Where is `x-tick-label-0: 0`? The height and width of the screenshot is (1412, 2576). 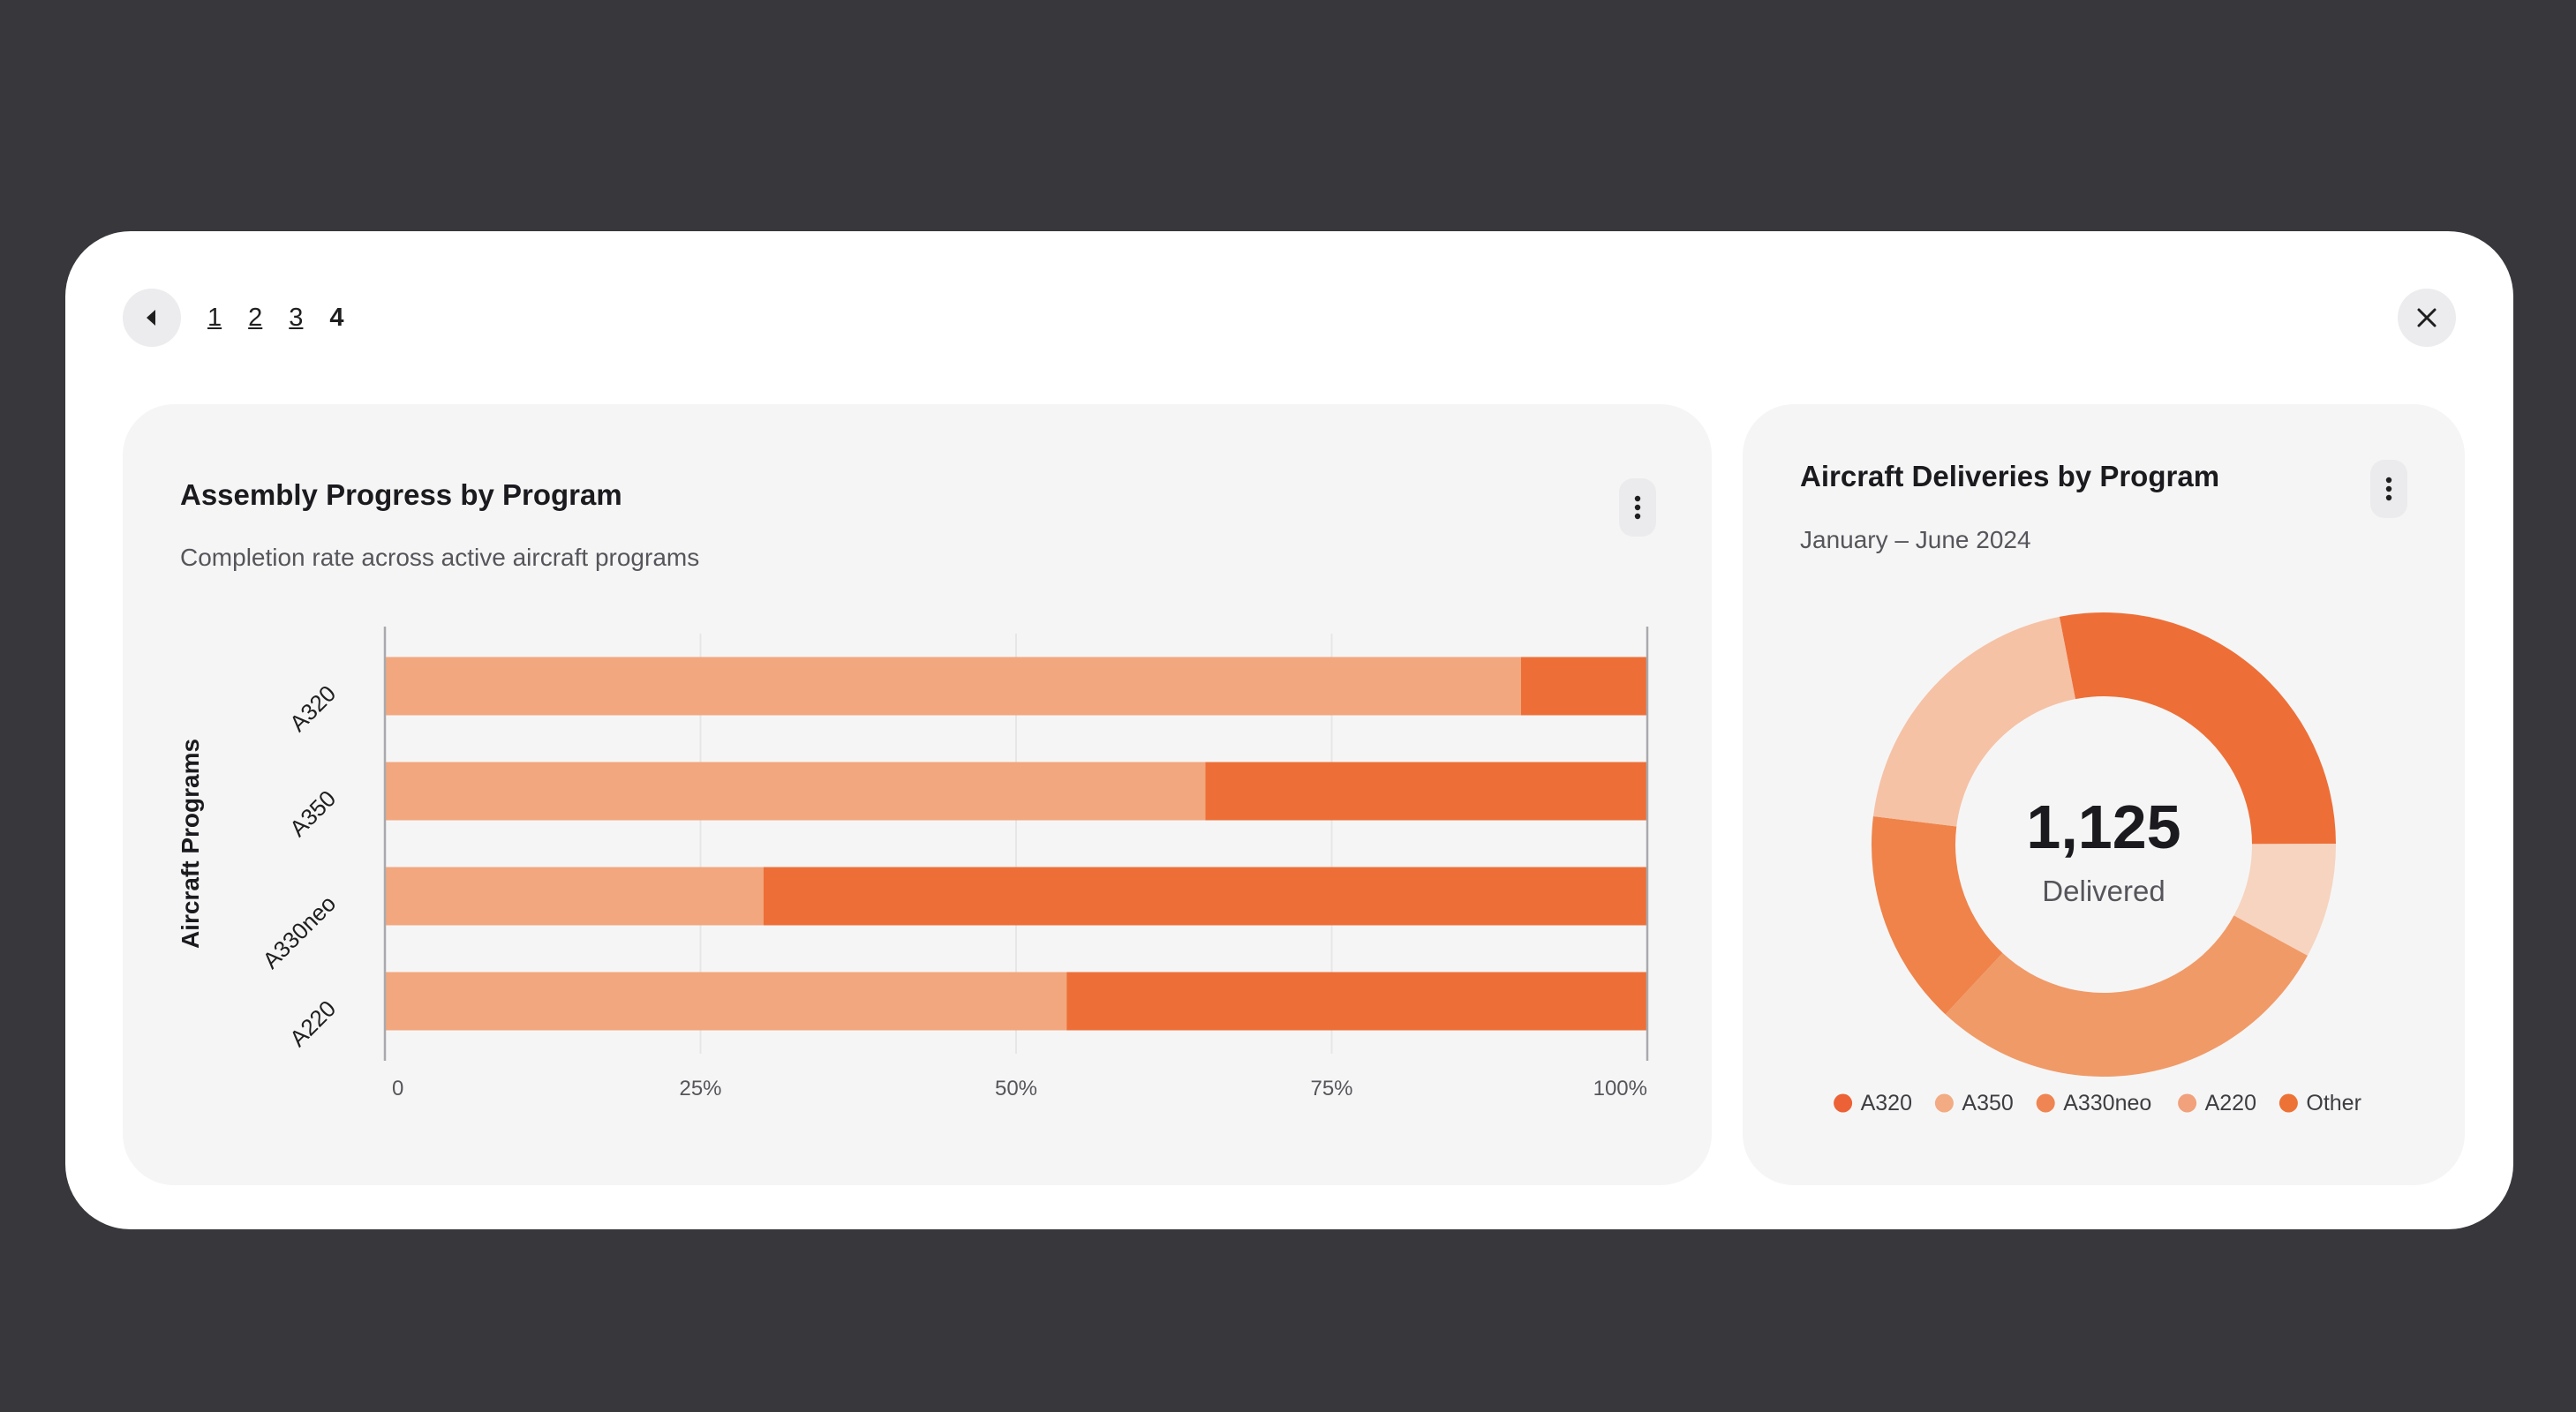
x-tick-label-0: 0 is located at coordinates (398, 1088).